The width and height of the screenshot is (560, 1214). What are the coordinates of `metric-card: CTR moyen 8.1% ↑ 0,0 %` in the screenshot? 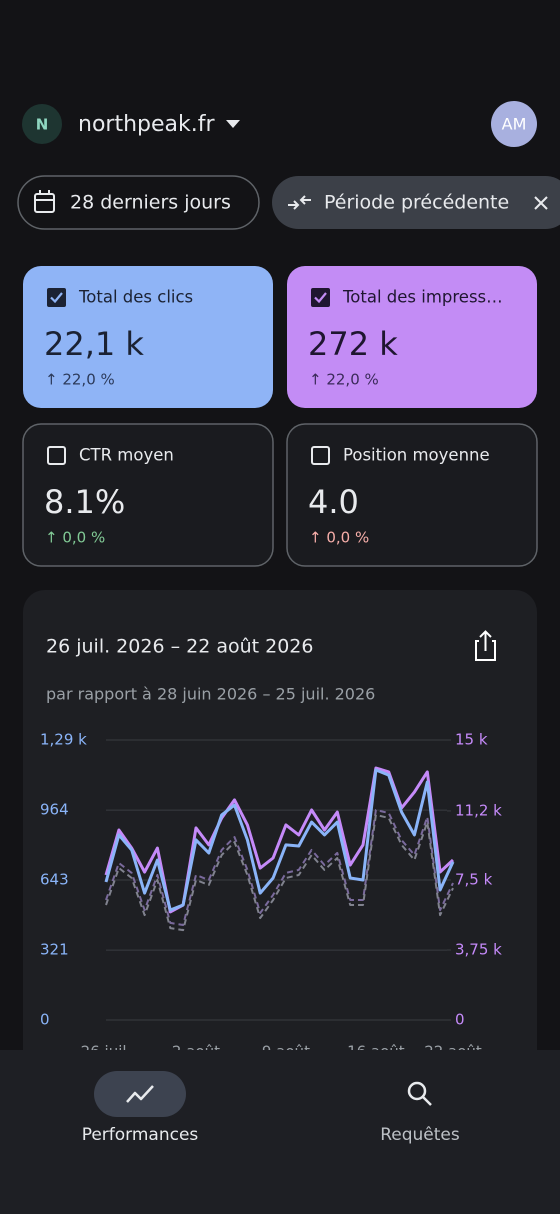 It's located at (148, 495).